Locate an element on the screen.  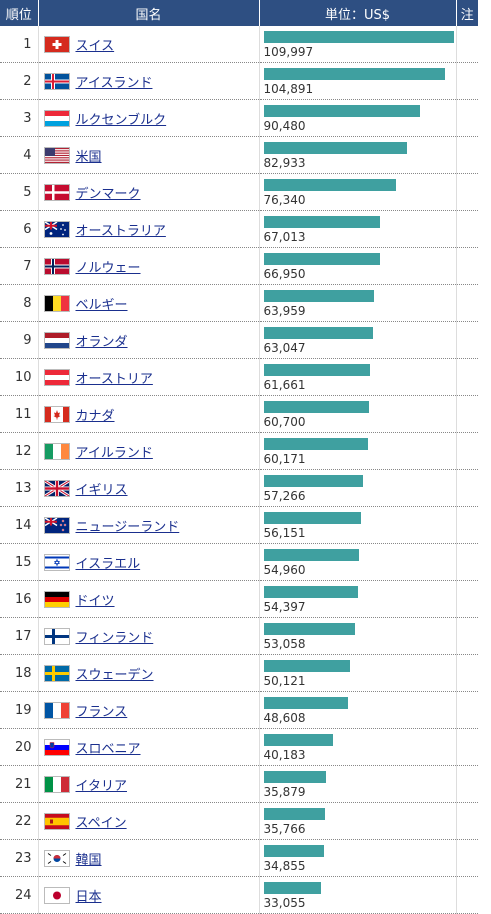
belgium-flag-icon is located at coordinates (56, 303).